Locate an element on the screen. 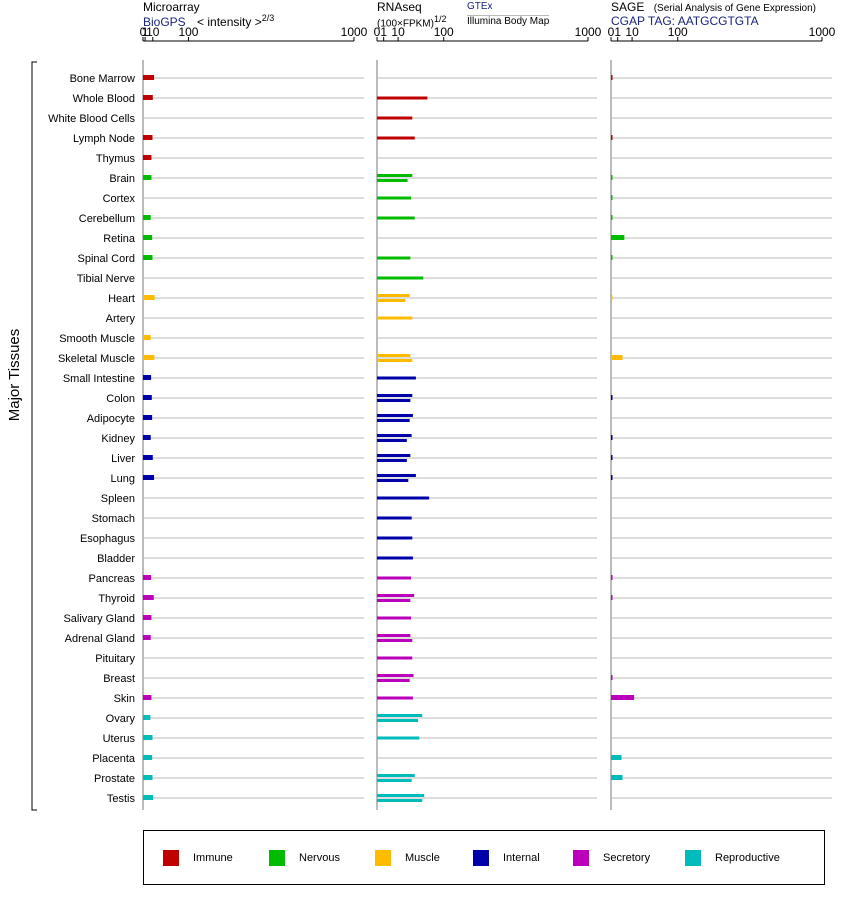  tissue-label: Retina is located at coordinates (119, 239).